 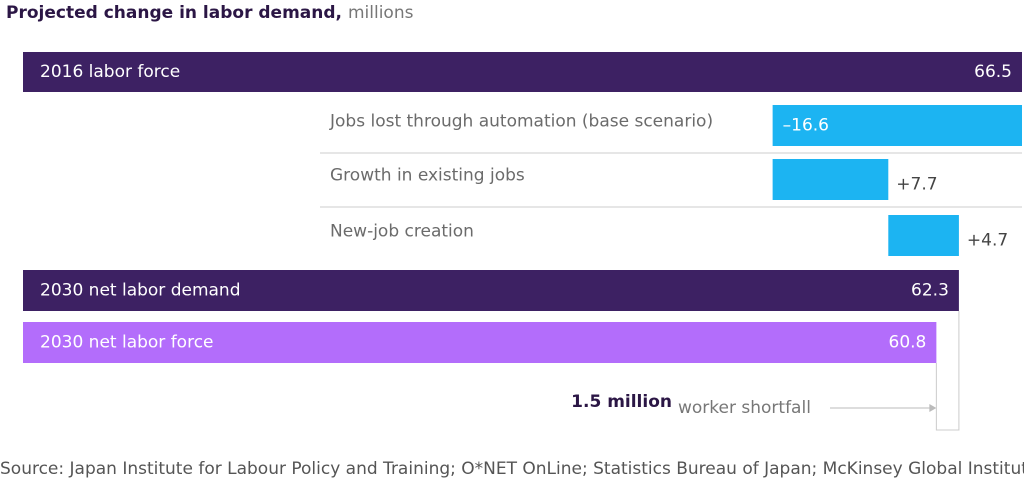 What do you see at coordinates (140, 291) in the screenshot?
I see `category-label: 2030 net labor demand` at bounding box center [140, 291].